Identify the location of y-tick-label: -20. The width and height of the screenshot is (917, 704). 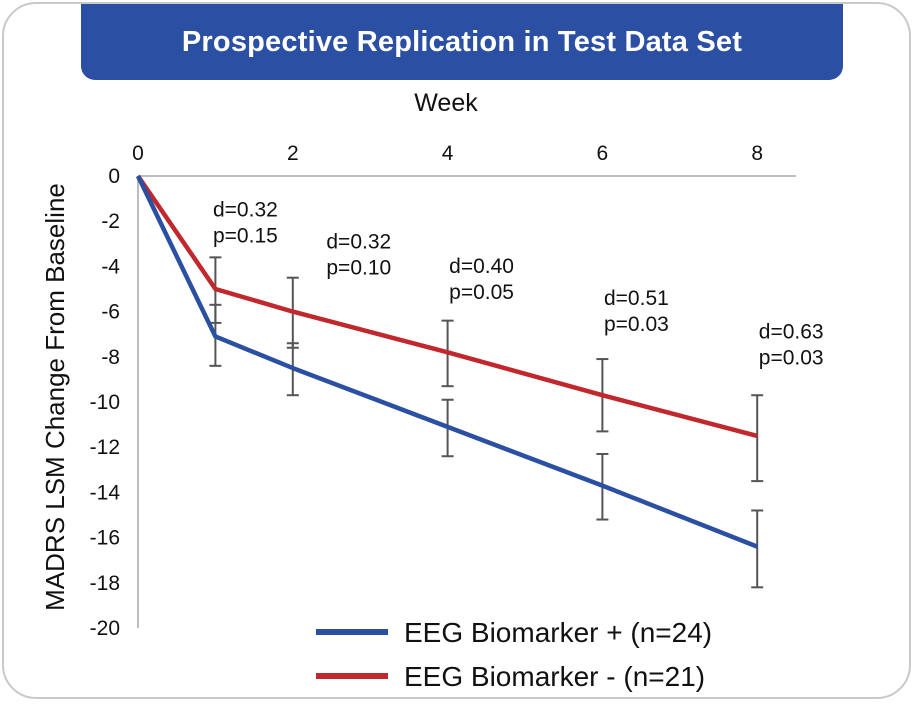
(105, 628).